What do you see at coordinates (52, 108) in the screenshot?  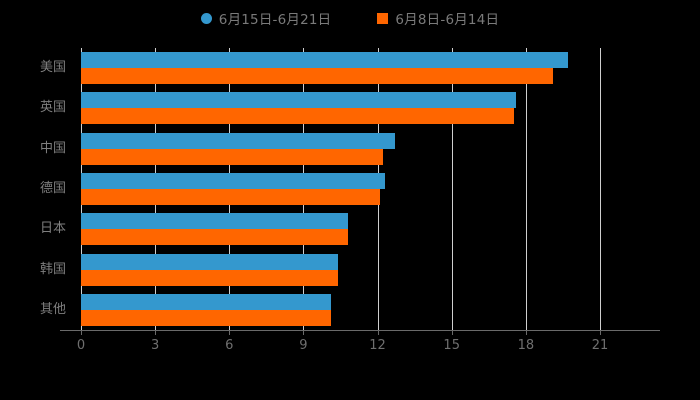 I see `y-axis-category-label: 英国` at bounding box center [52, 108].